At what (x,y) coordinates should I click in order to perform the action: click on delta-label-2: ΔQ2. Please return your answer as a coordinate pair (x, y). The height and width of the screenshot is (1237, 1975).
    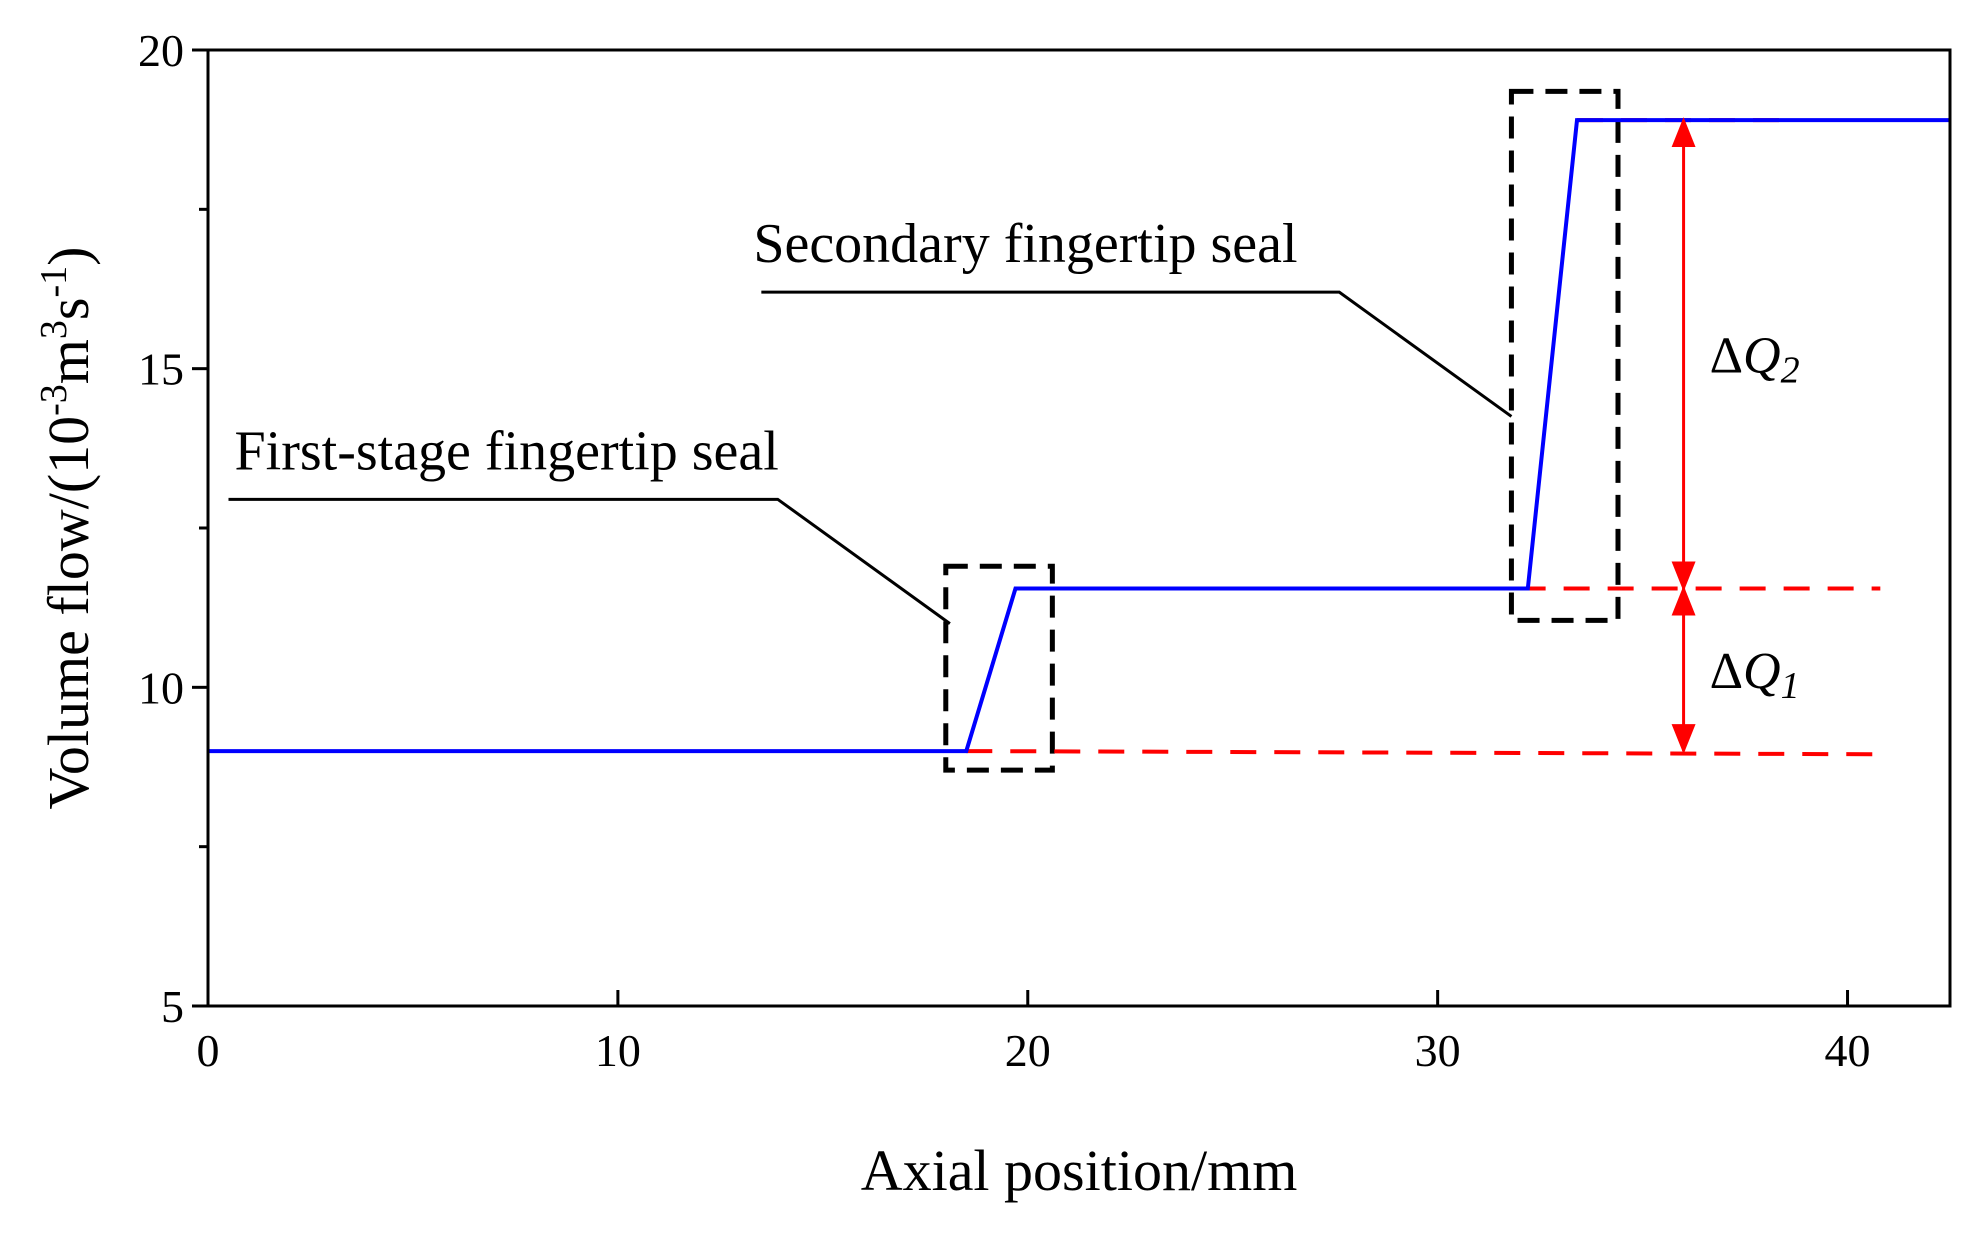
    Looking at the image, I should click on (1755, 359).